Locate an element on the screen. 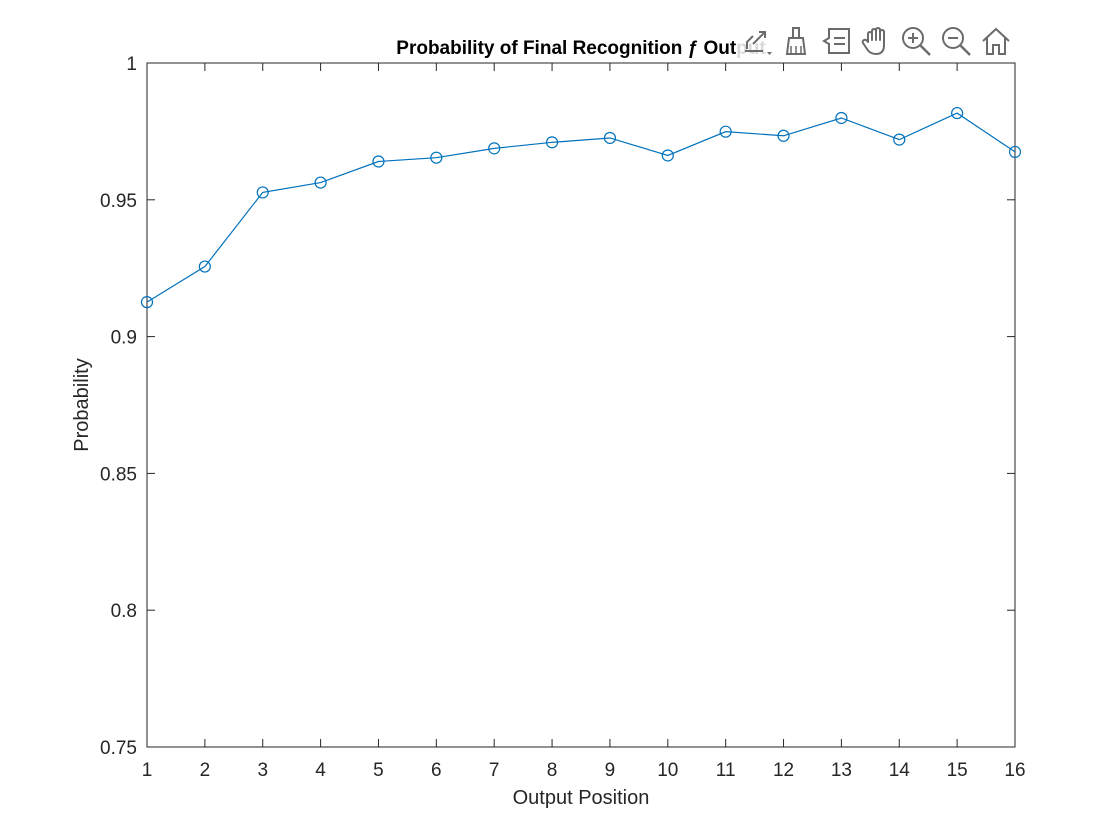 The width and height of the screenshot is (1120, 840). export-button is located at coordinates (756, 41).